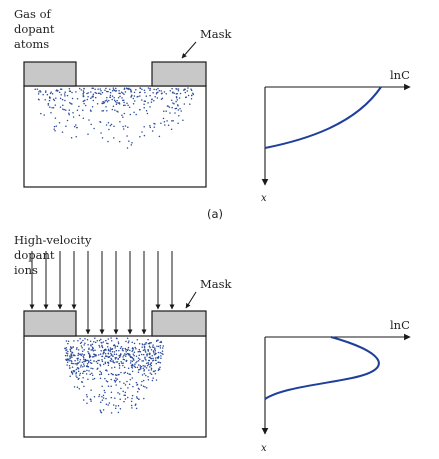  I want to click on concentration-curve-b, so click(322, 368).